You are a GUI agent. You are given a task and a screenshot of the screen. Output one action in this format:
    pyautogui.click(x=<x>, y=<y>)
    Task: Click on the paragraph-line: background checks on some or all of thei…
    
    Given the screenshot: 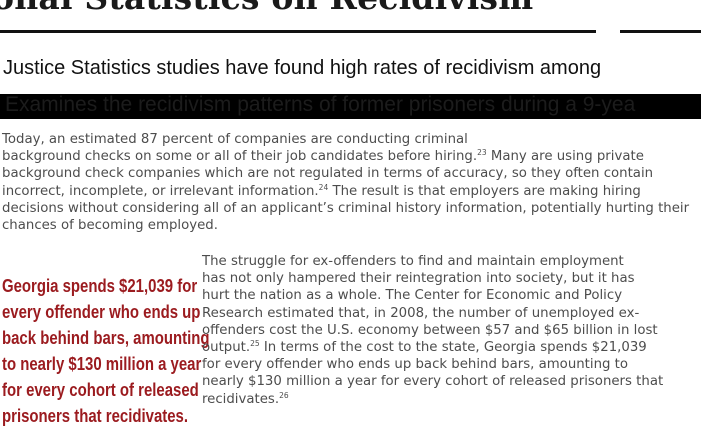 What is the action you would take?
    pyautogui.click(x=323, y=156)
    